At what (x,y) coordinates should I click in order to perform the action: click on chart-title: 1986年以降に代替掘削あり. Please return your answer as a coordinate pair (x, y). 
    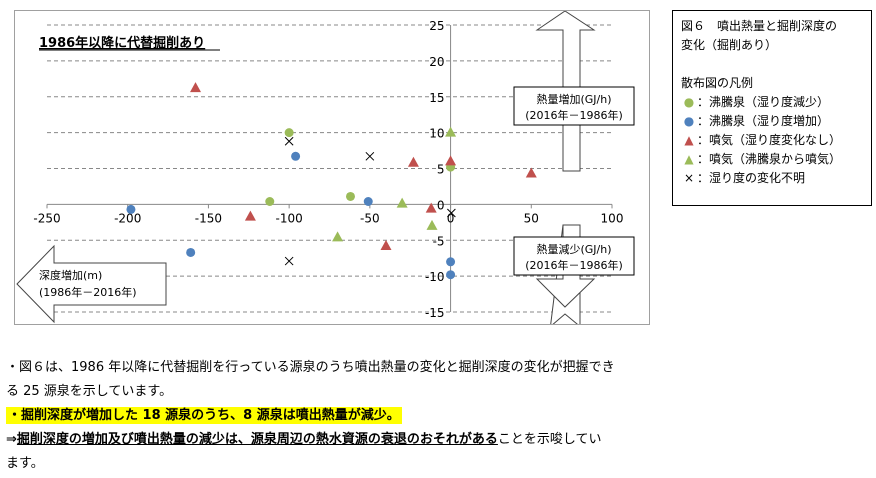
    Looking at the image, I should click on (122, 43).